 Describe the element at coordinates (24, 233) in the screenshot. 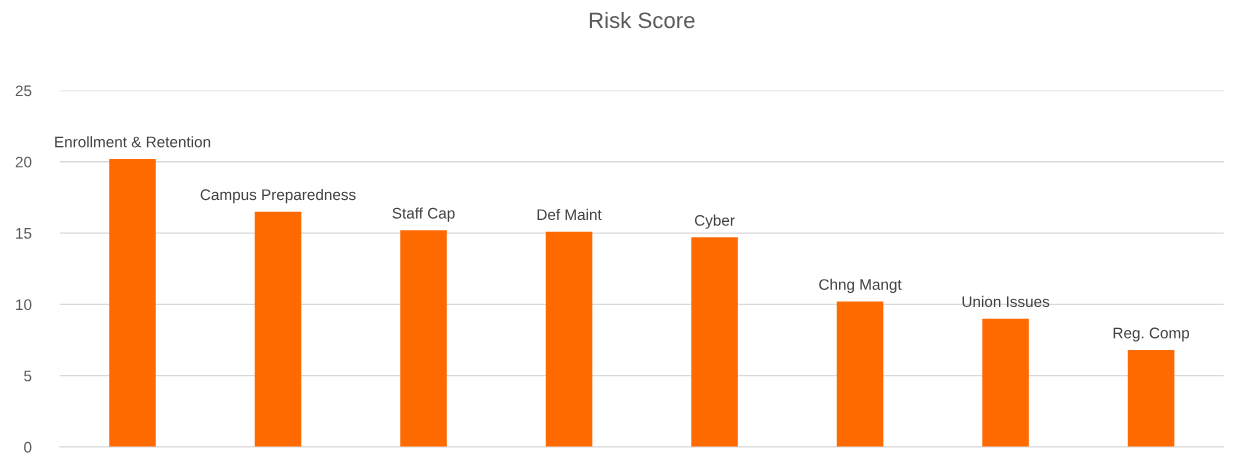

I see `y-tick-label: 15` at that location.